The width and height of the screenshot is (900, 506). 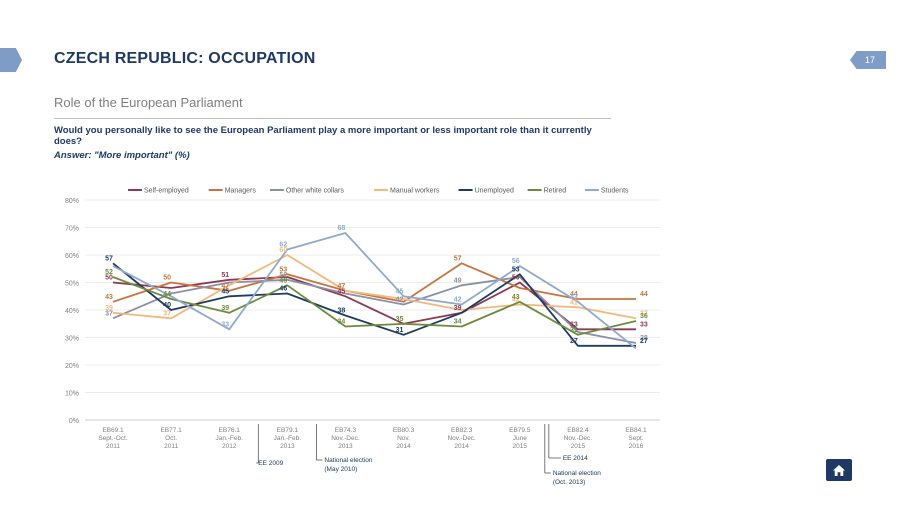 I want to click on x-tick-label: 2012, so click(x=229, y=446).